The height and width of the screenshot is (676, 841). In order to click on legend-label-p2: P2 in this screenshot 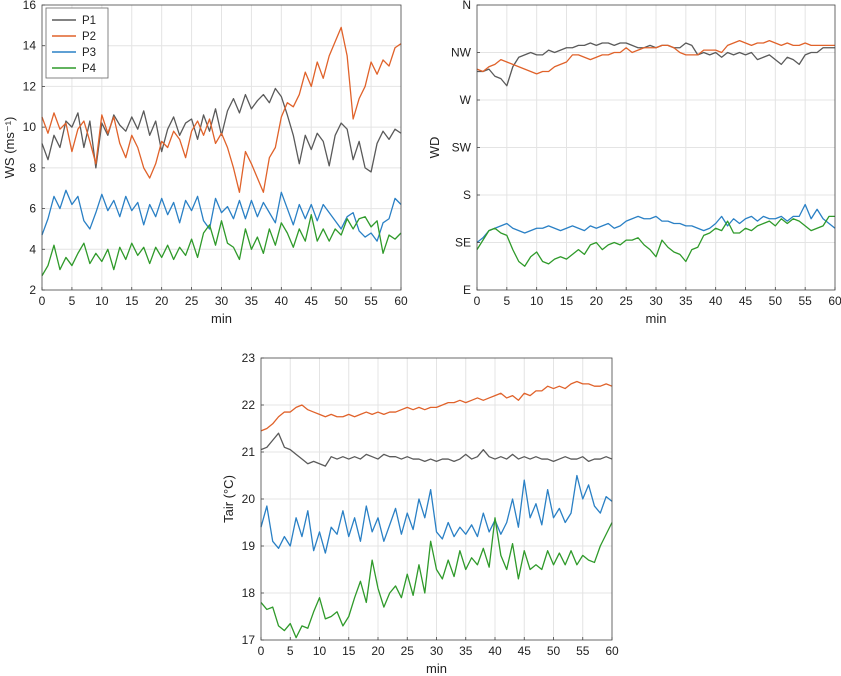, I will do `click(89, 37)`.